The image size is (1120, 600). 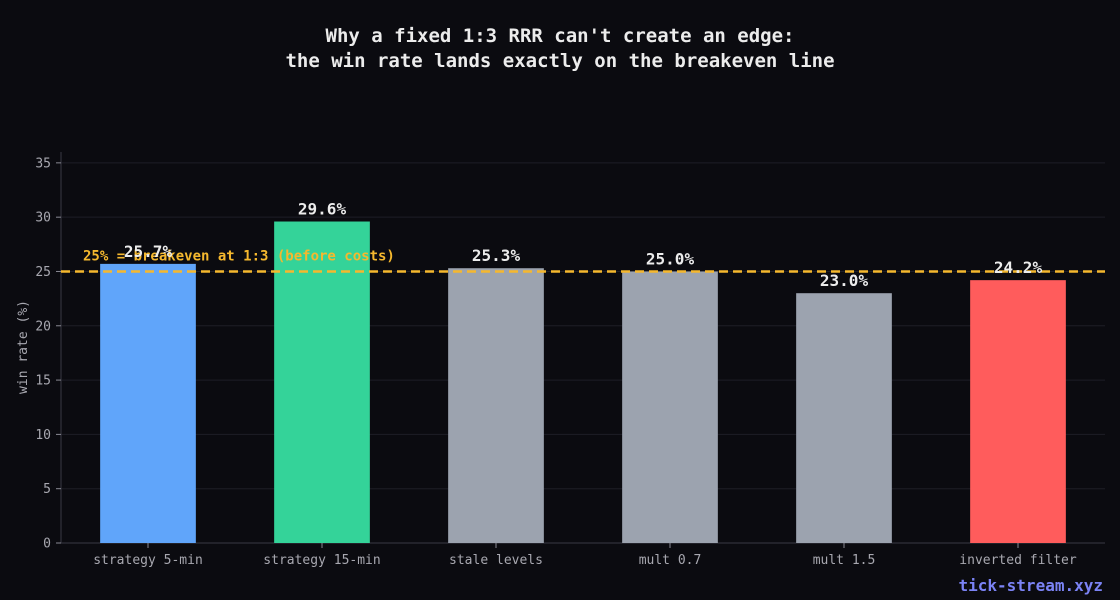 I want to click on data-label: 25.3%, so click(x=496, y=255).